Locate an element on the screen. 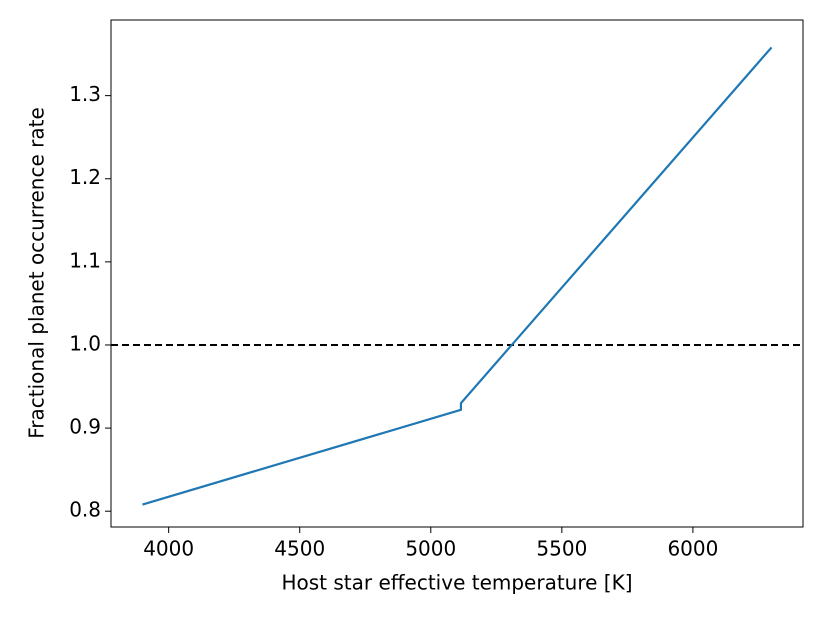 The width and height of the screenshot is (830, 623). y-tick-label: 1.1 is located at coordinates (85, 260).